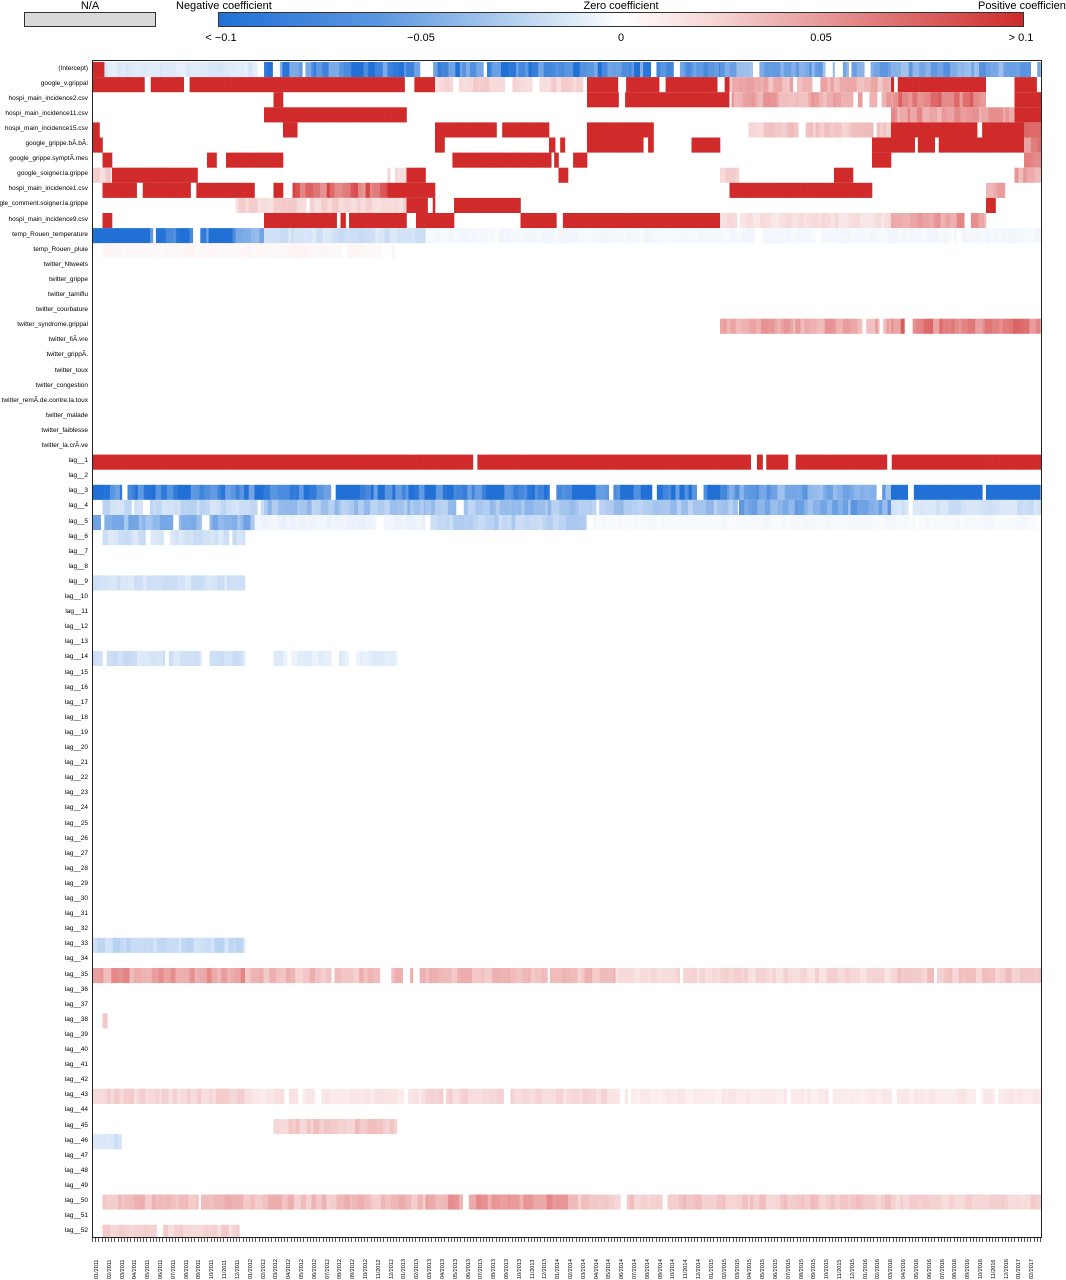 This screenshot has height=1280, width=1066. Describe the element at coordinates (878, 1269) in the screenshot. I see `x-tick-label: 02/2016` at that location.